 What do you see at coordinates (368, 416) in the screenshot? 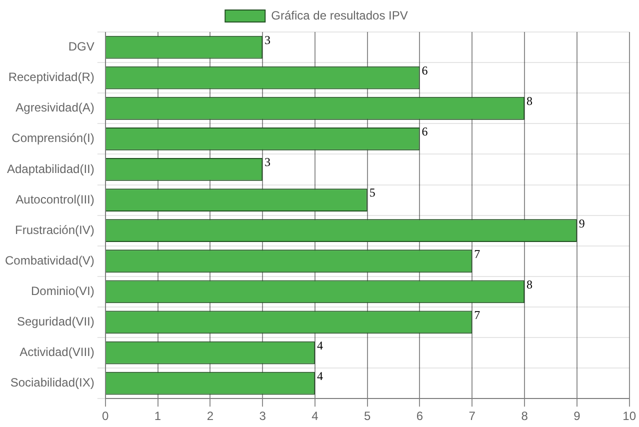
I see `x-tick-label: 5` at bounding box center [368, 416].